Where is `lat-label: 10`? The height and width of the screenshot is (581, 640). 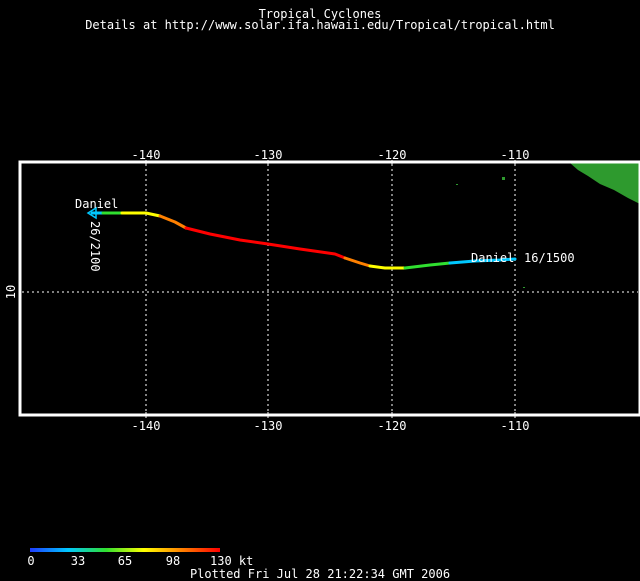 lat-label: 10 is located at coordinates (11, 292).